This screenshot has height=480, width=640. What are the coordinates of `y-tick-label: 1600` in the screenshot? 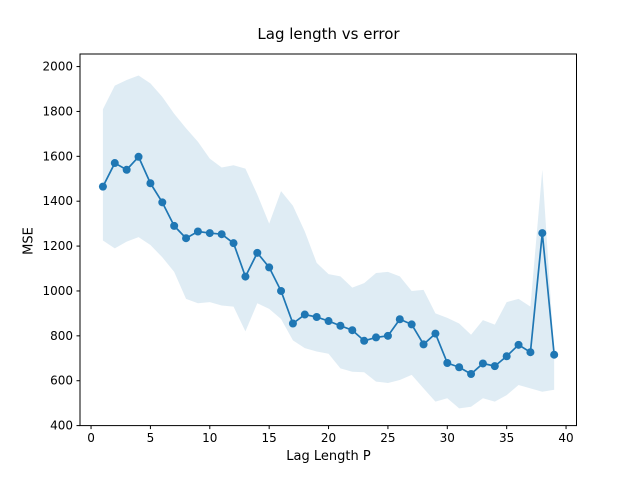 It's located at (57, 156).